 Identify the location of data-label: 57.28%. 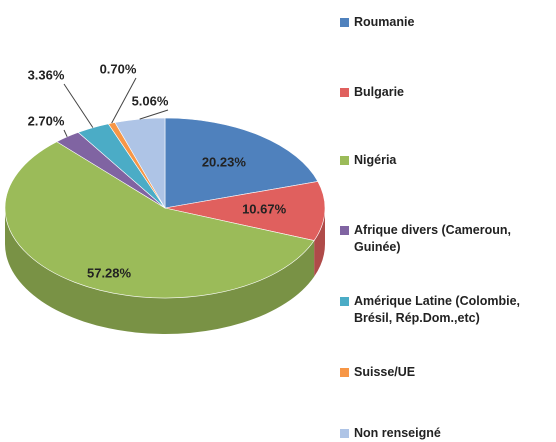
(109, 273).